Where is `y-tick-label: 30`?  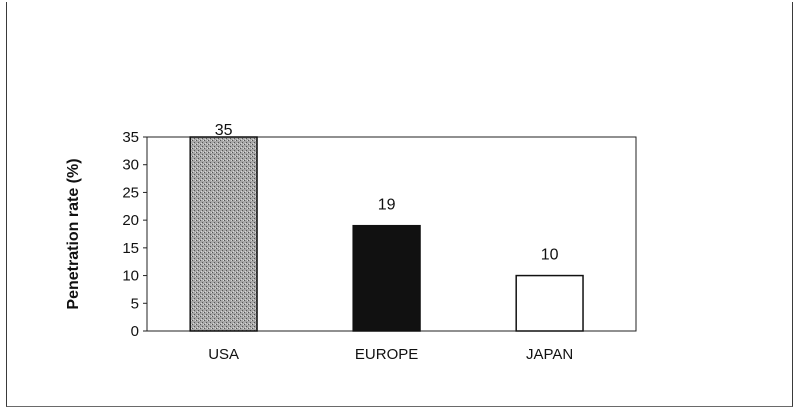
y-tick-label: 30 is located at coordinates (130, 165).